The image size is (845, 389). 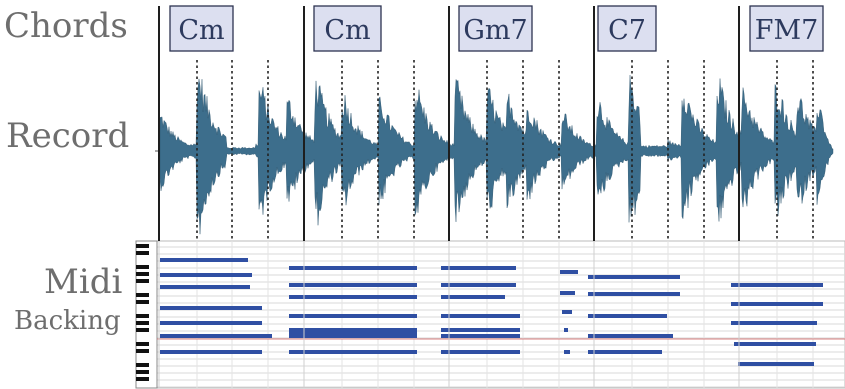 I want to click on chords-track-label: Chords, so click(x=66, y=26).